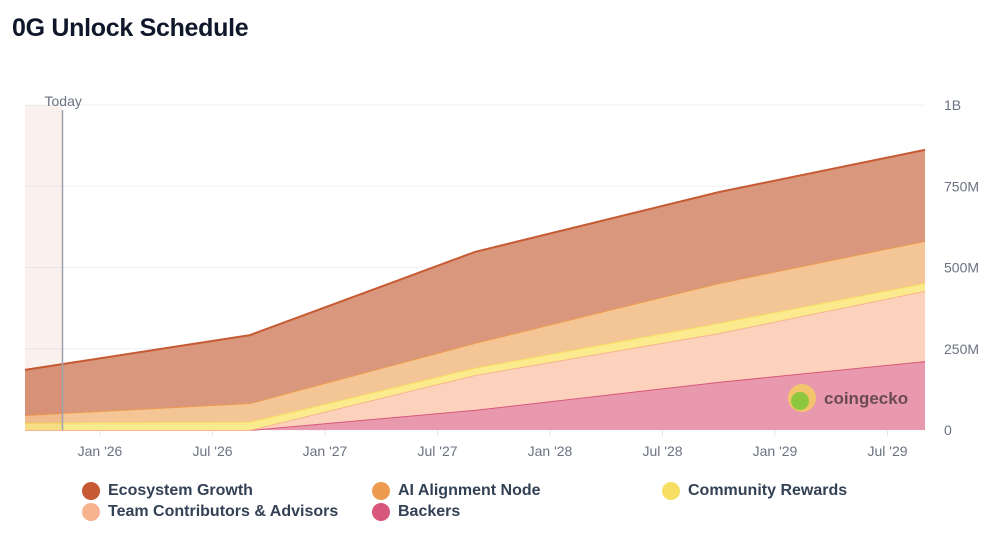 The width and height of the screenshot is (1000, 542). I want to click on area-backers, so click(475, 395).